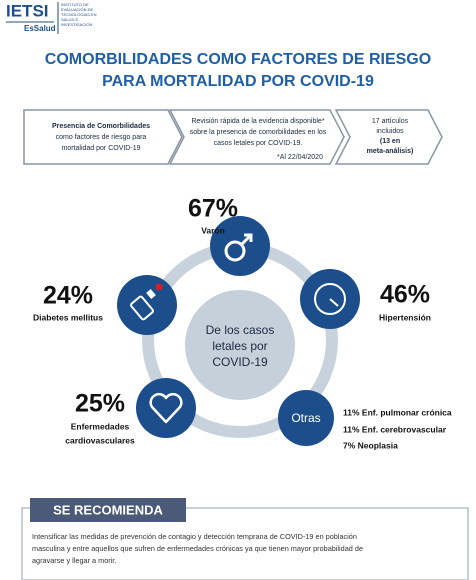 This screenshot has height=580, width=476. I want to click on institute-line: EVALUACIÓN DE, so click(77, 9).